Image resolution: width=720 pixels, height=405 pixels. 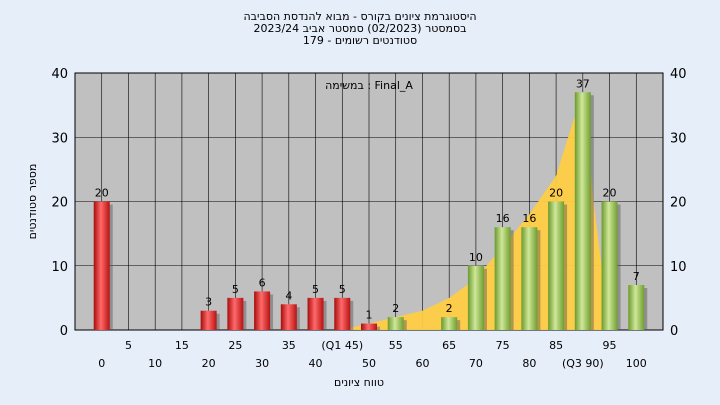 What do you see at coordinates (289, 345) in the screenshot?
I see `x-tick-label: 35` at bounding box center [289, 345].